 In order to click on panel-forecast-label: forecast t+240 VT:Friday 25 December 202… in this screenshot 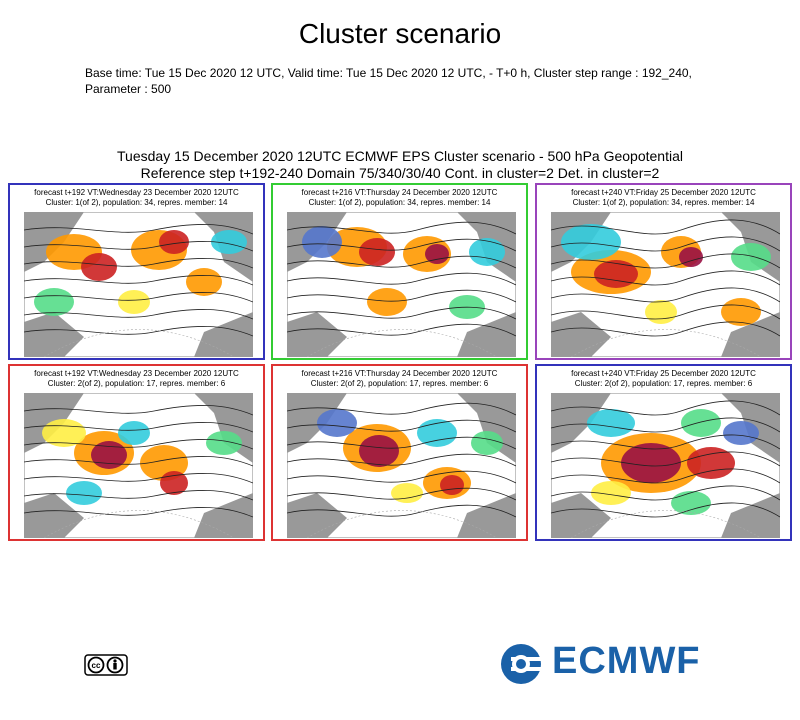, I will do `click(663, 192)`.